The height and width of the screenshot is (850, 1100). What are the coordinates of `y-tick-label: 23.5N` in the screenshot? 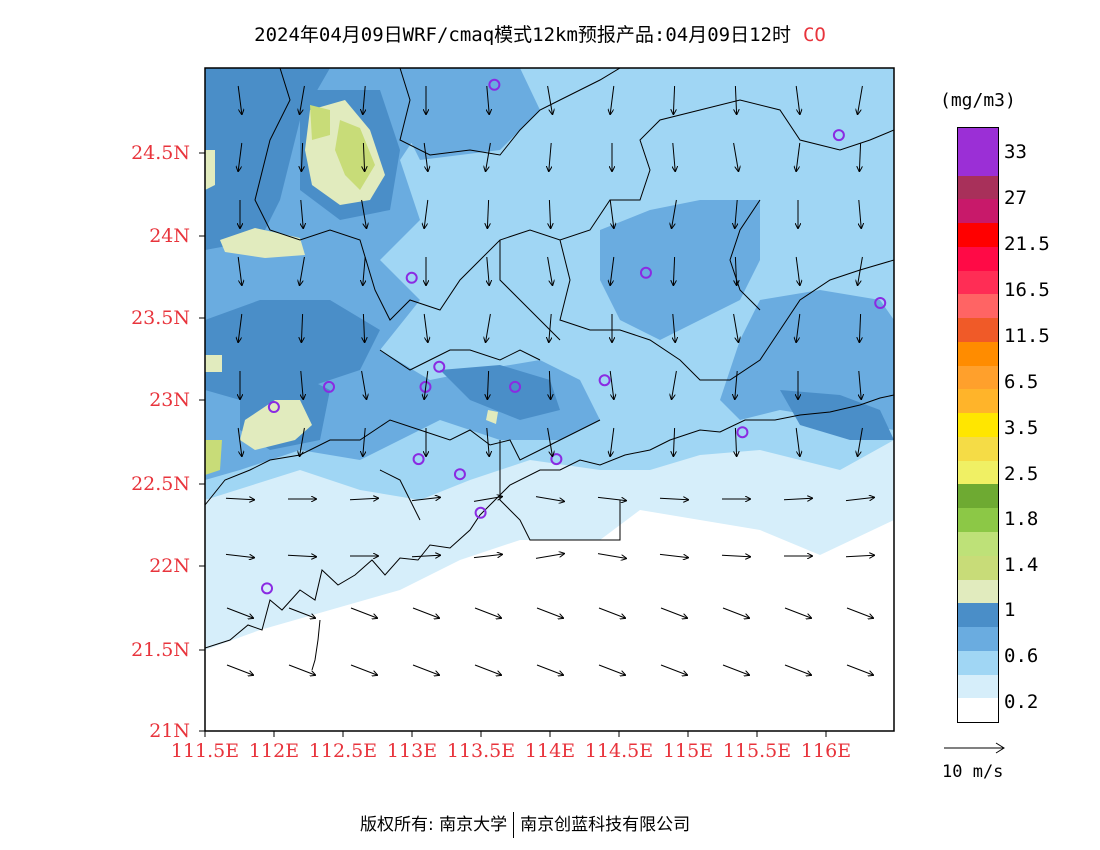 It's located at (160, 318).